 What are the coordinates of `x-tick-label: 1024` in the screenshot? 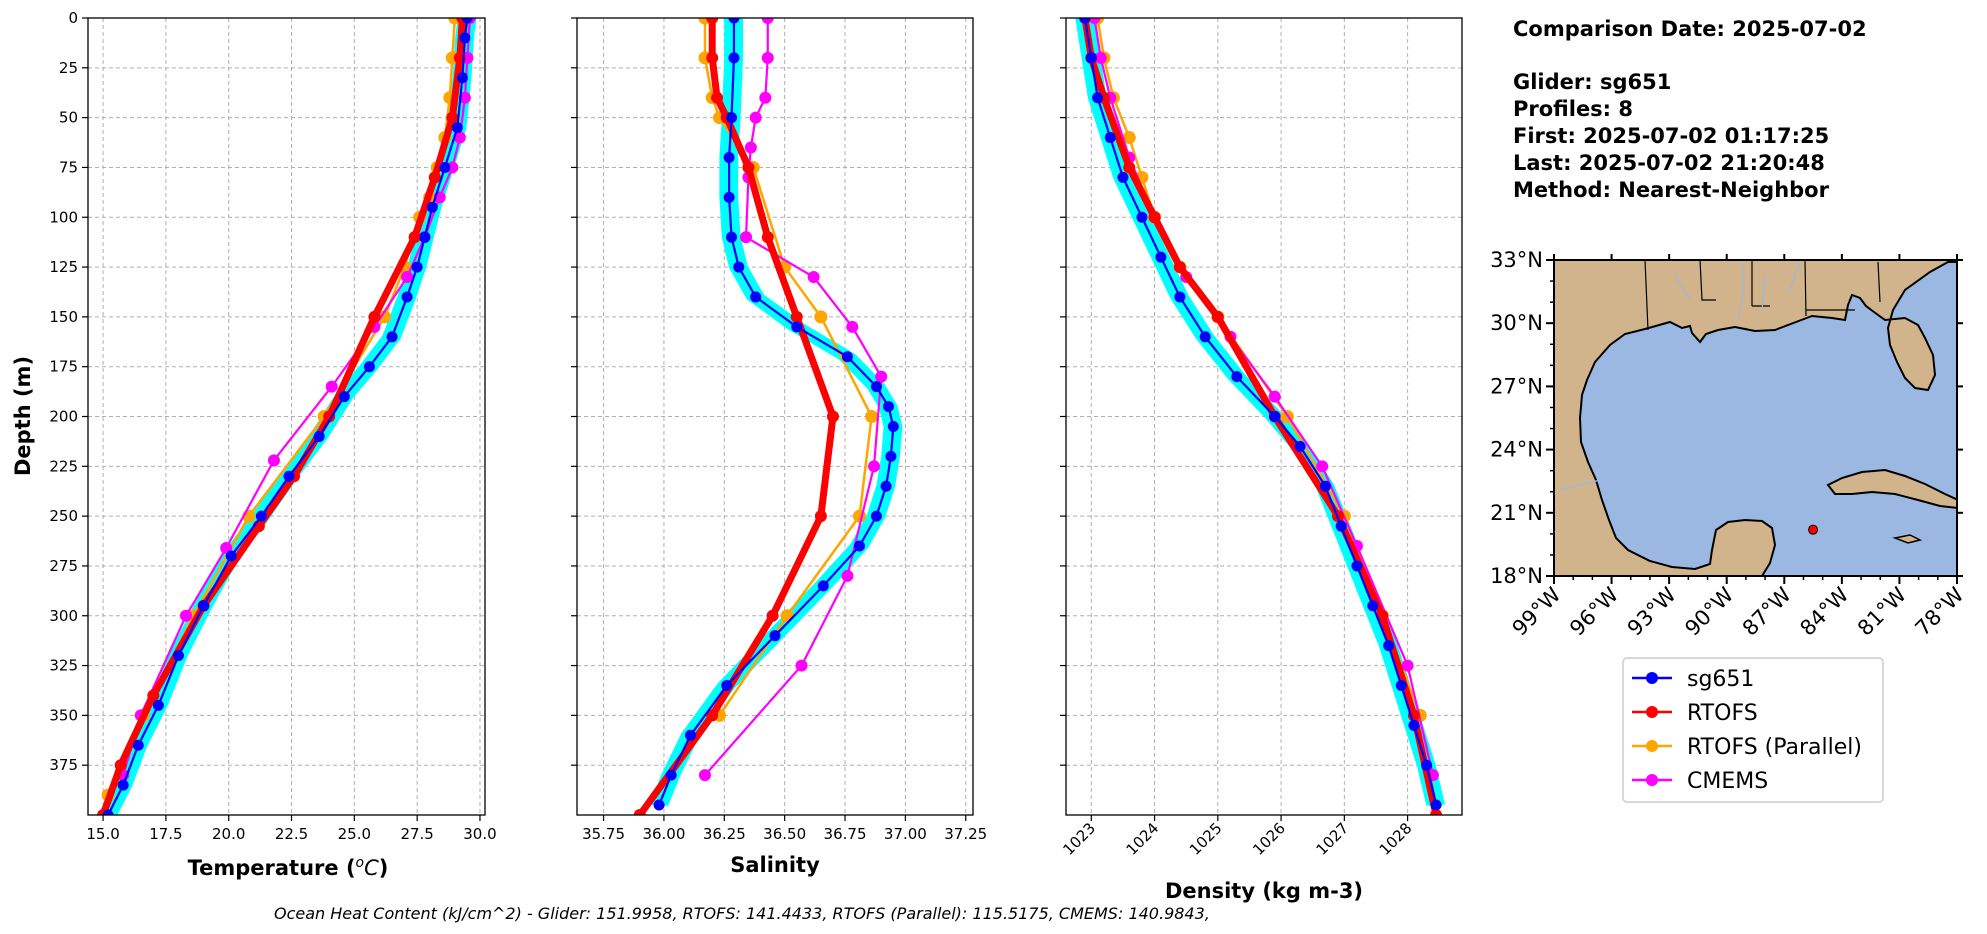 It's located at (1143, 839).